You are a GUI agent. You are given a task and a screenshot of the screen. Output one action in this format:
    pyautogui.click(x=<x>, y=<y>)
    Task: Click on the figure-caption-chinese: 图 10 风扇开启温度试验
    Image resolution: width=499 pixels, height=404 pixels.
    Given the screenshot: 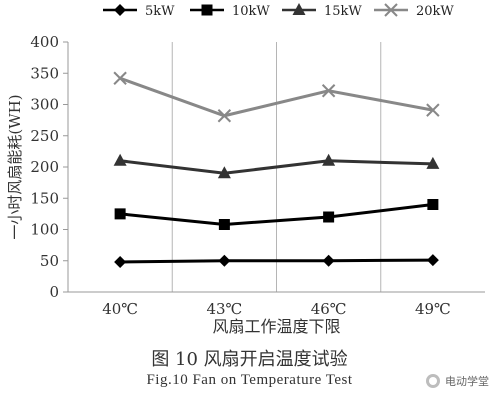 What is the action you would take?
    pyautogui.click(x=249, y=359)
    